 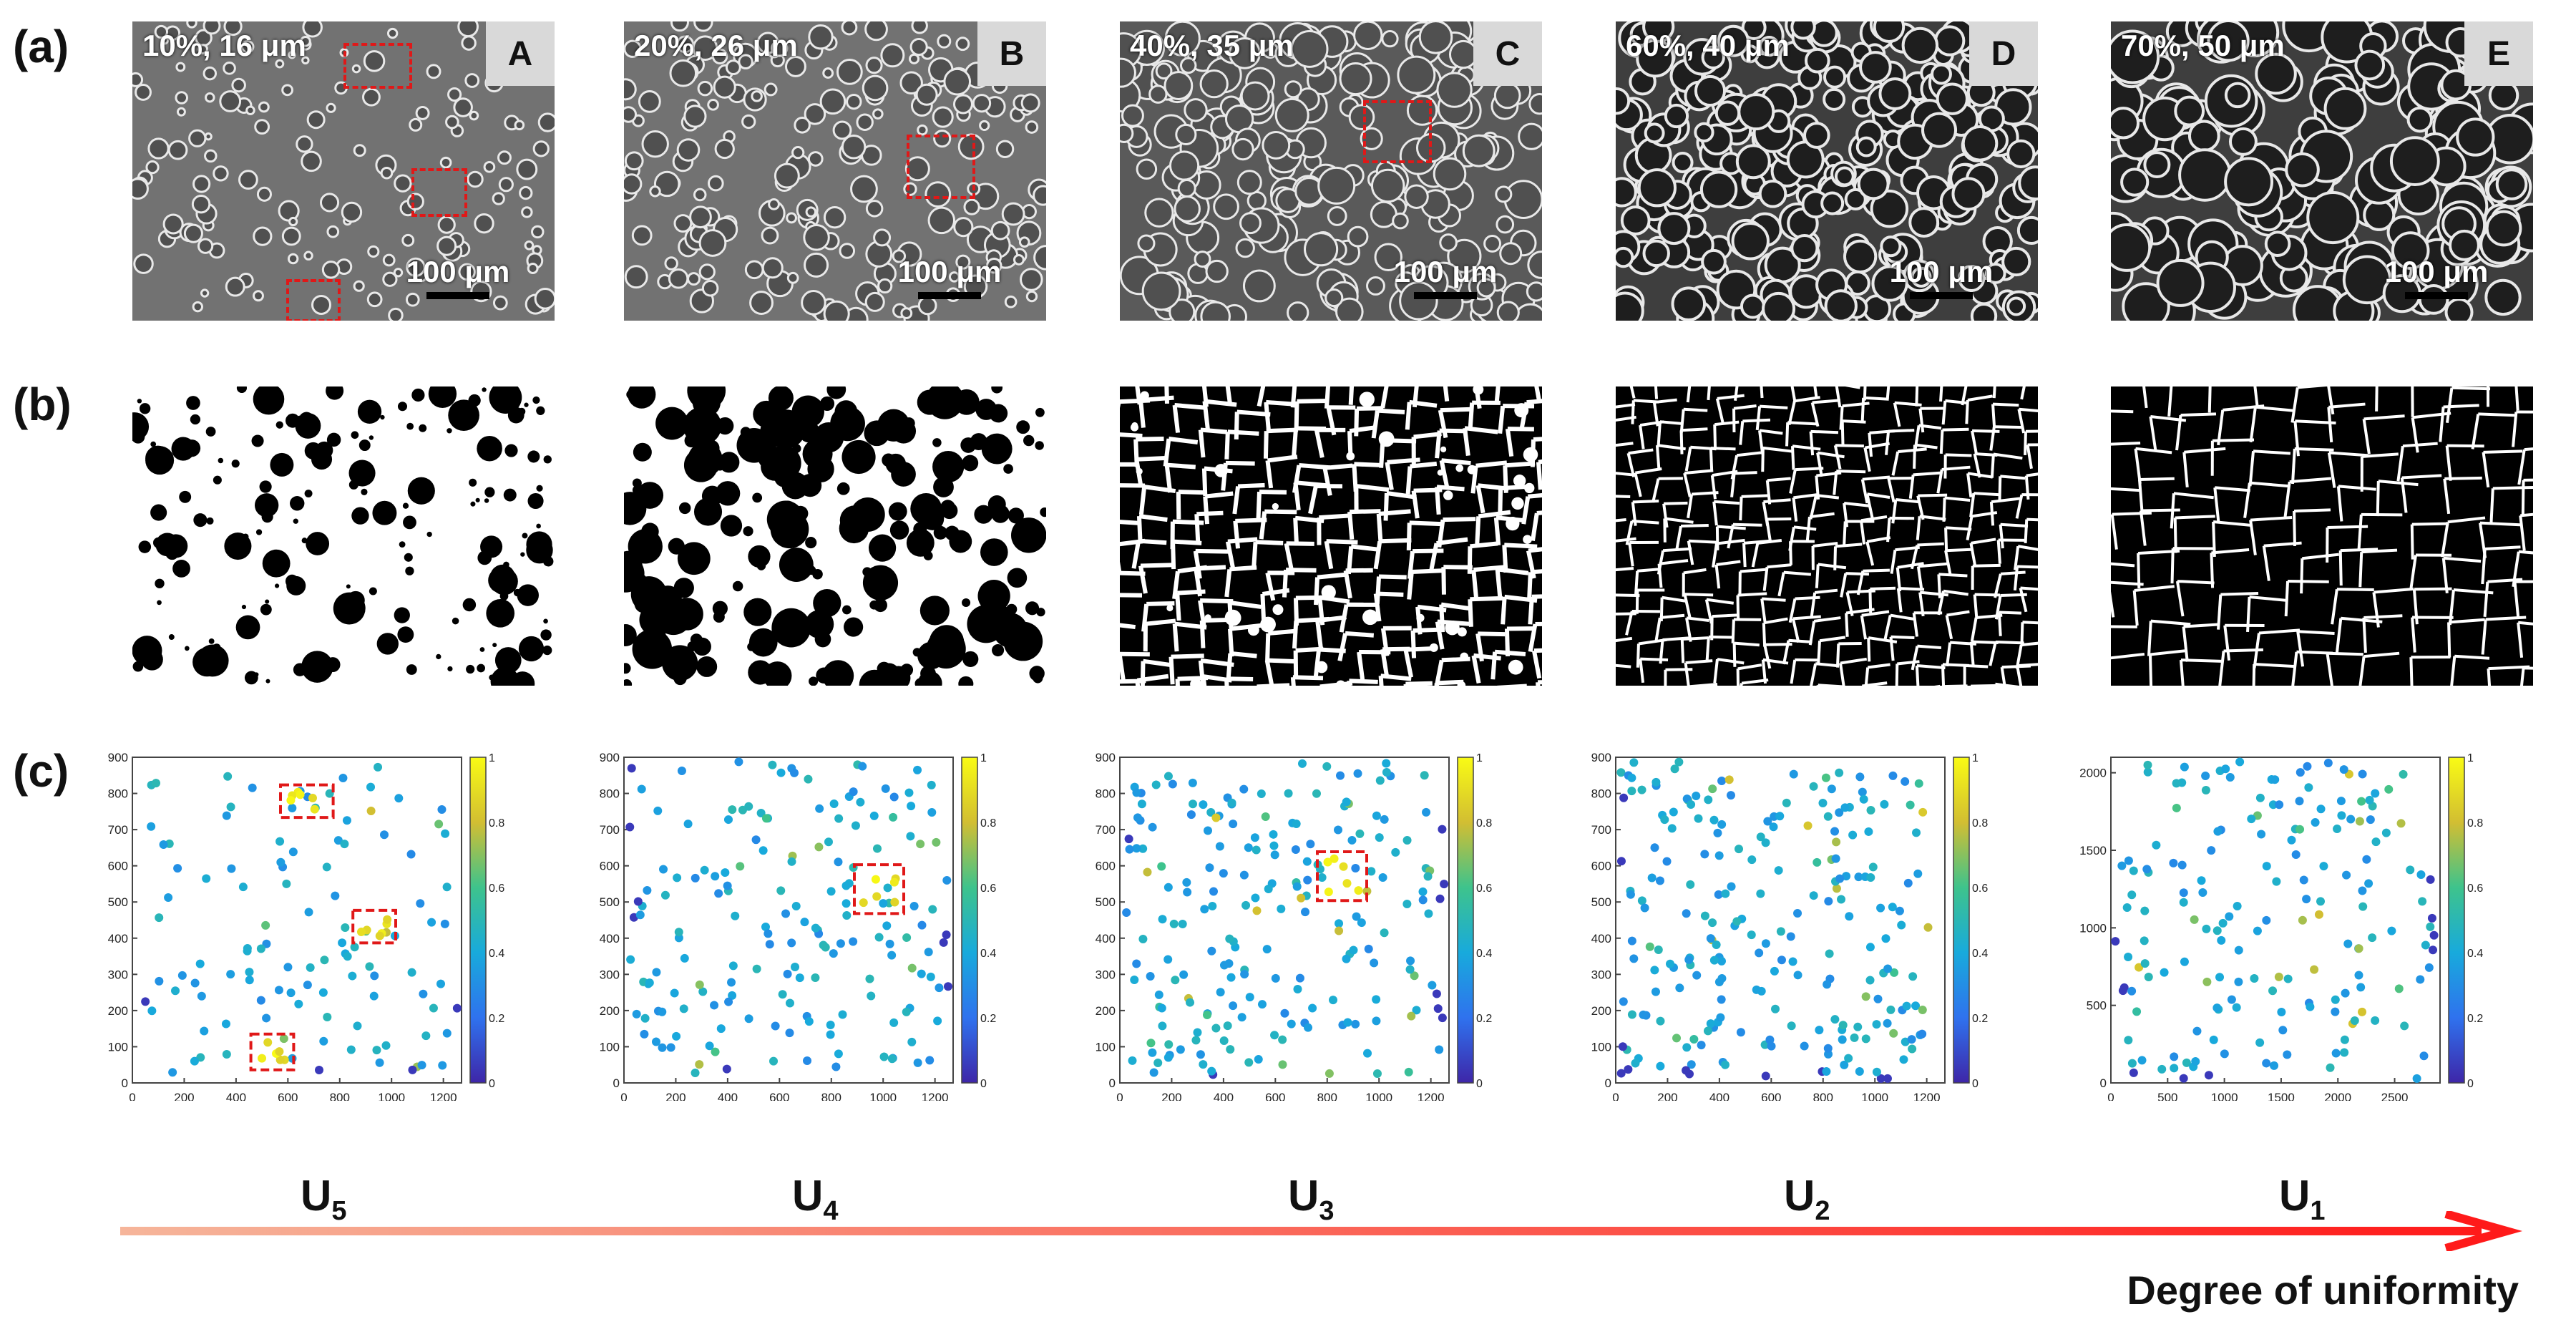 What do you see at coordinates (988, 1019) in the screenshot?
I see `colorbar-tick-label: 0.2` at bounding box center [988, 1019].